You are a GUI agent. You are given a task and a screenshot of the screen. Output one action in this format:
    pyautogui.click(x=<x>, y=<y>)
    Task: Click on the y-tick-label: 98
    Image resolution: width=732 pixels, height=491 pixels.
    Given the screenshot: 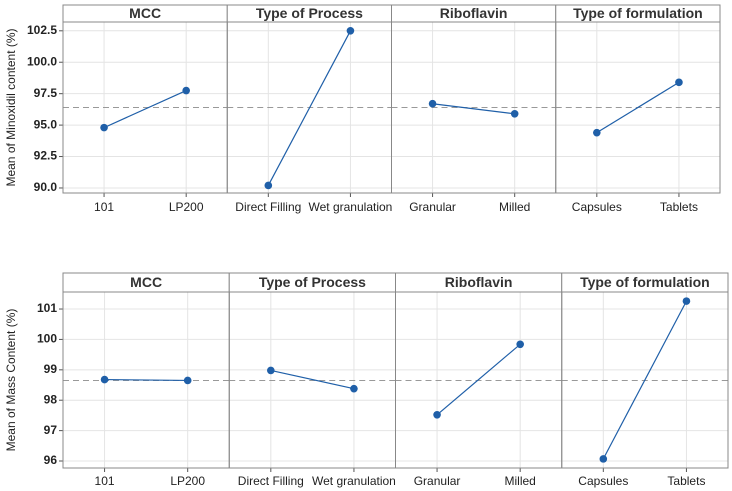 What is the action you would take?
    pyautogui.click(x=51, y=399)
    